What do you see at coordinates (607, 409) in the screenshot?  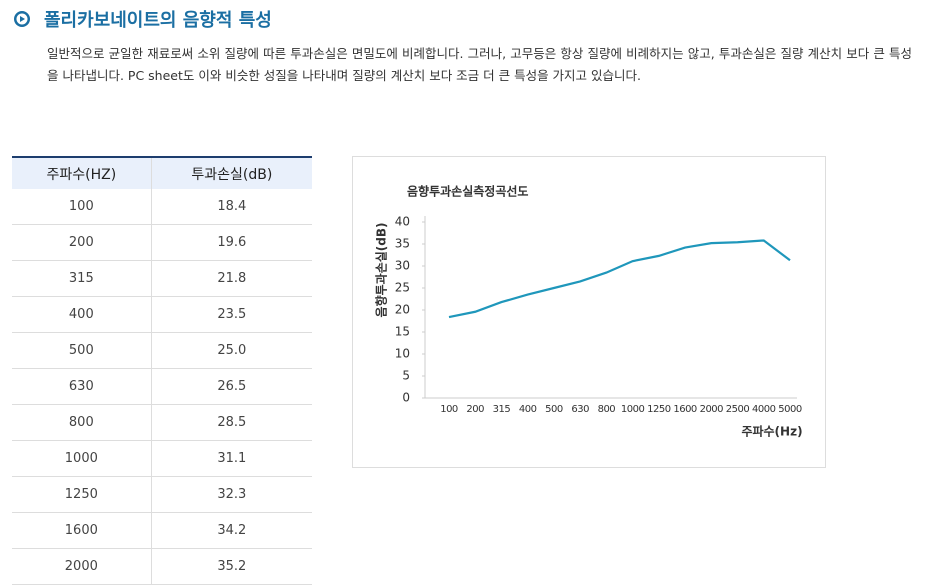 I see `x-tick-label: 800` at bounding box center [607, 409].